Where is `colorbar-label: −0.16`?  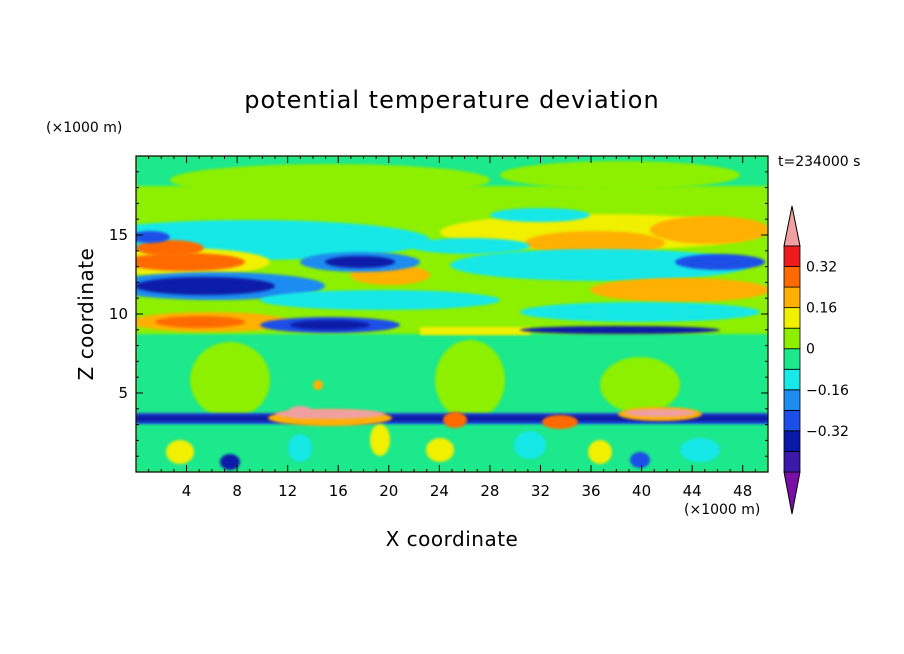
colorbar-label: −0.16 is located at coordinates (827, 391).